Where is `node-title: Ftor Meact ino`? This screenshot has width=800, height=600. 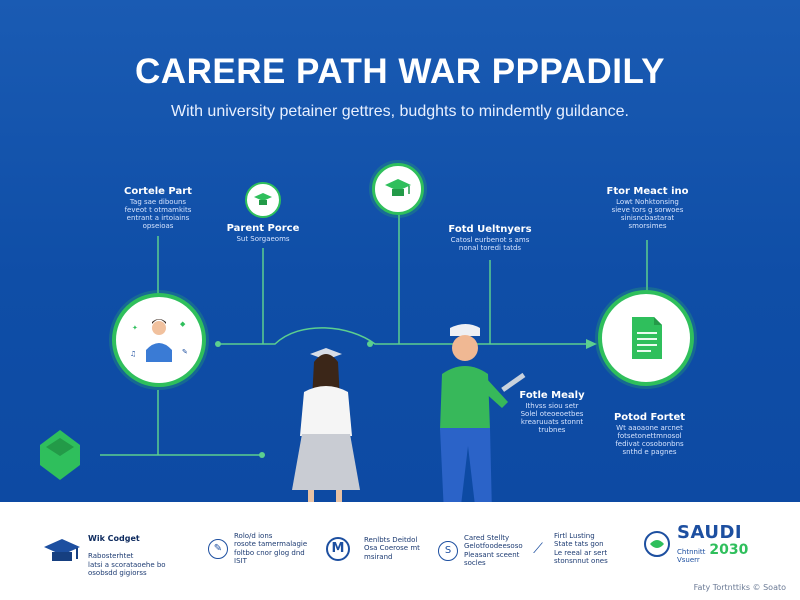
node-title: Ftor Meact ino is located at coordinates (647, 191).